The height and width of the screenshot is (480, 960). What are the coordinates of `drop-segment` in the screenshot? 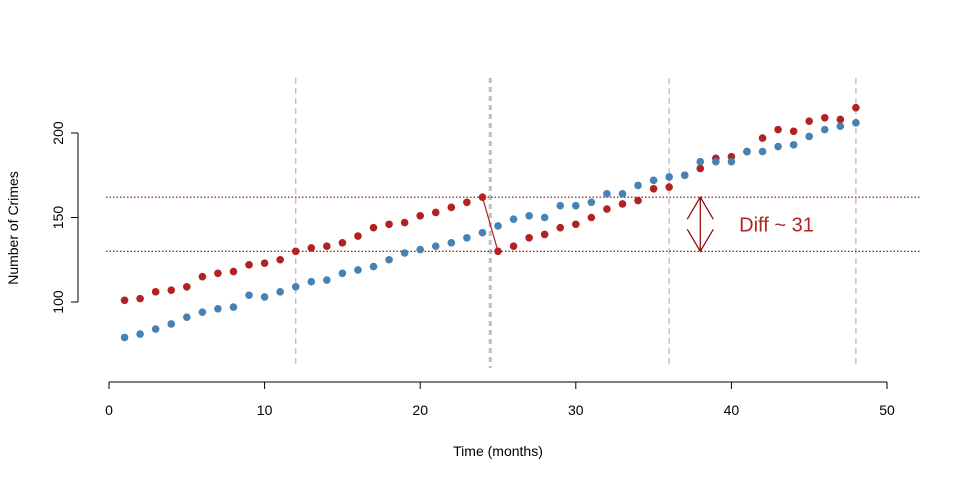 It's located at (490, 224).